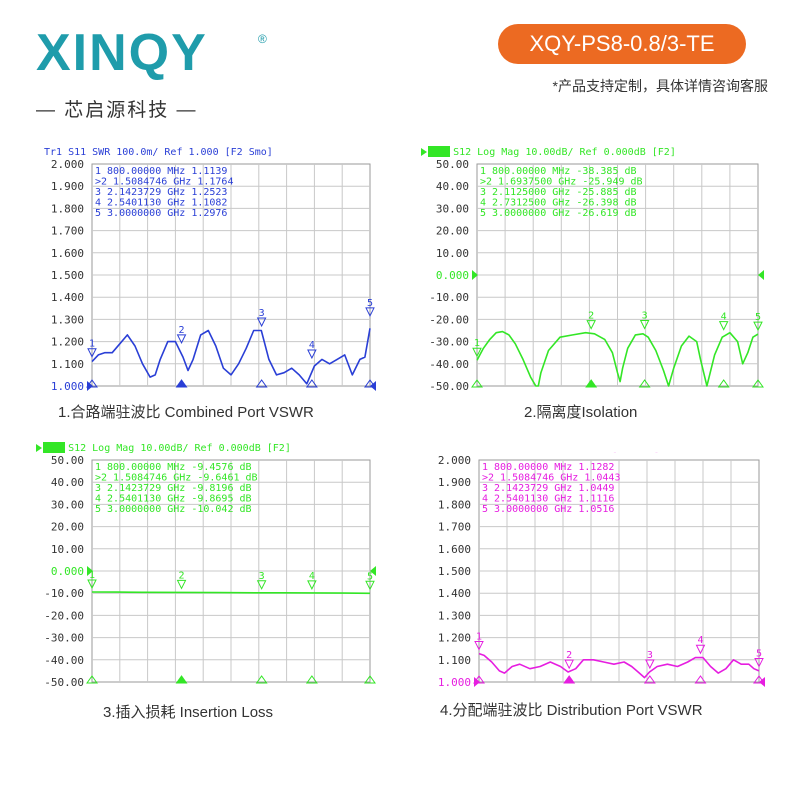 The image size is (800, 800). I want to click on y-tick-label: -50.00, so click(64, 682).